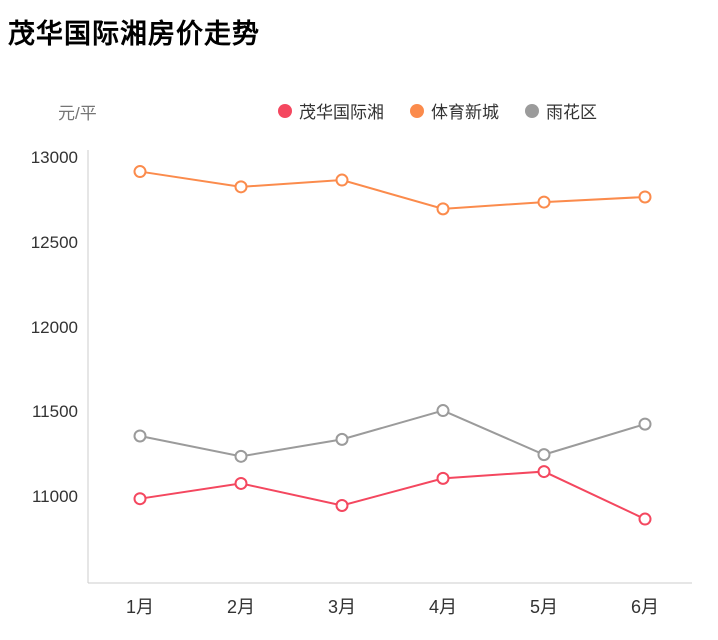 The height and width of the screenshot is (640, 718). What do you see at coordinates (54, 242) in the screenshot?
I see `y-tick-label: 12500` at bounding box center [54, 242].